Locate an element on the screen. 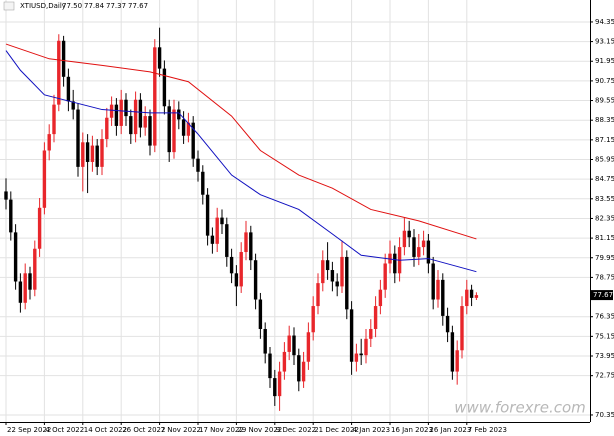 This screenshot has width=614, height=436. y-tick-label: 89.55 is located at coordinates (604, 101).